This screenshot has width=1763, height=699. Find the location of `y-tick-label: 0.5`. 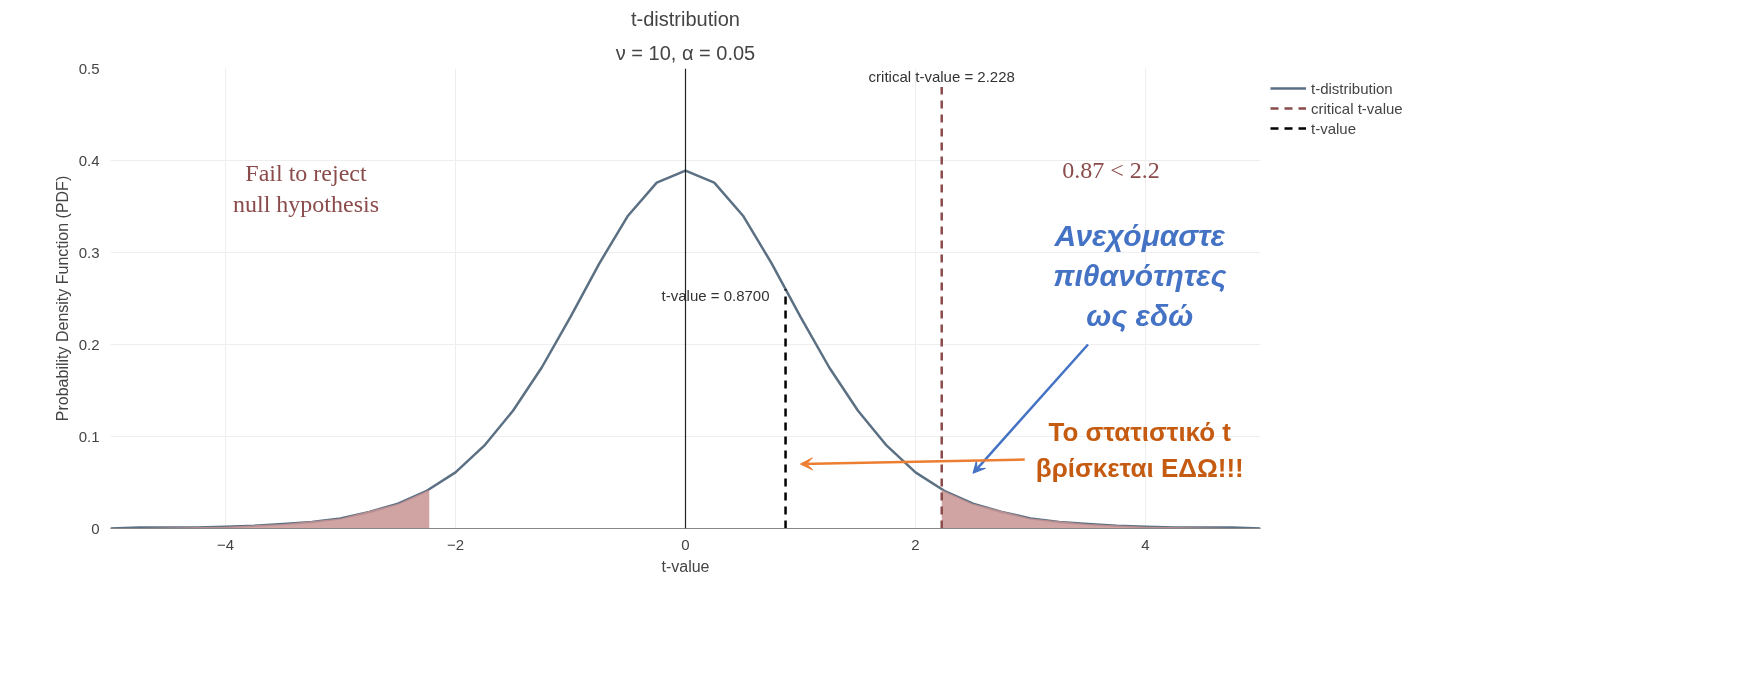

y-tick-label: 0.5 is located at coordinates (89, 68).